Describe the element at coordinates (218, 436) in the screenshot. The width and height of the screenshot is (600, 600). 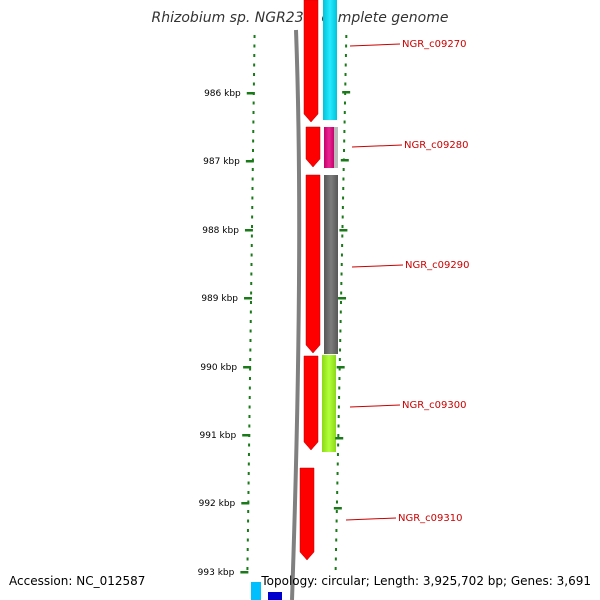
I see `ruler-tick-label: 991 kbp` at that location.